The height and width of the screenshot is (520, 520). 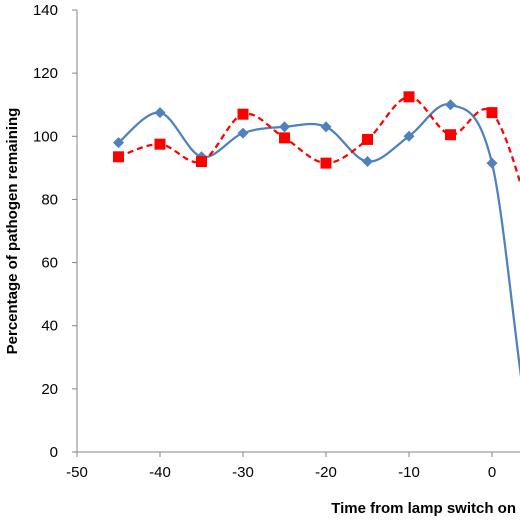 What do you see at coordinates (160, 472) in the screenshot?
I see `x-tick-label: -40` at bounding box center [160, 472].